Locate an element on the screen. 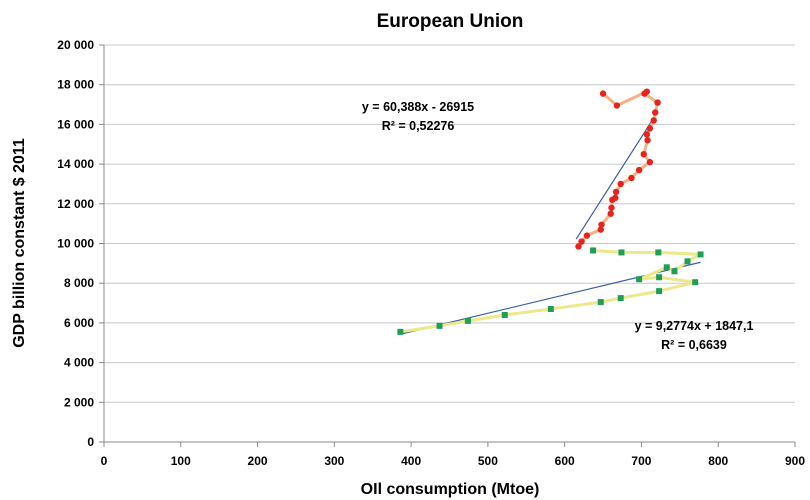 Image resolution: width=810 pixels, height=500 pixels. x-tick-label: 400 is located at coordinates (411, 461).